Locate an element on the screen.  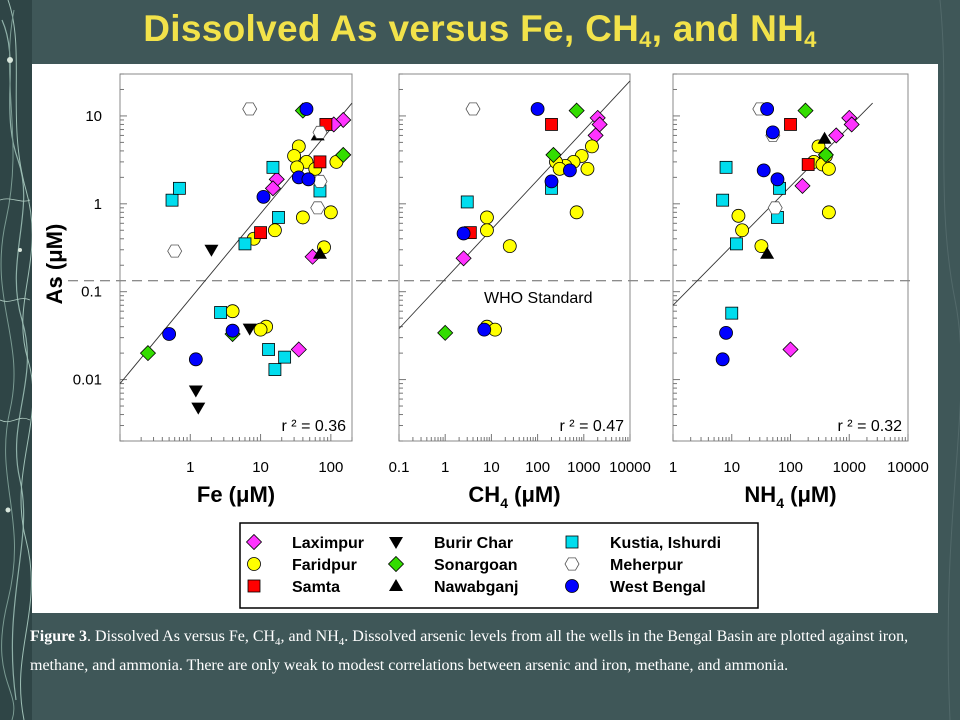
slide-title-mid: , and NH is located at coordinates (728, 28).